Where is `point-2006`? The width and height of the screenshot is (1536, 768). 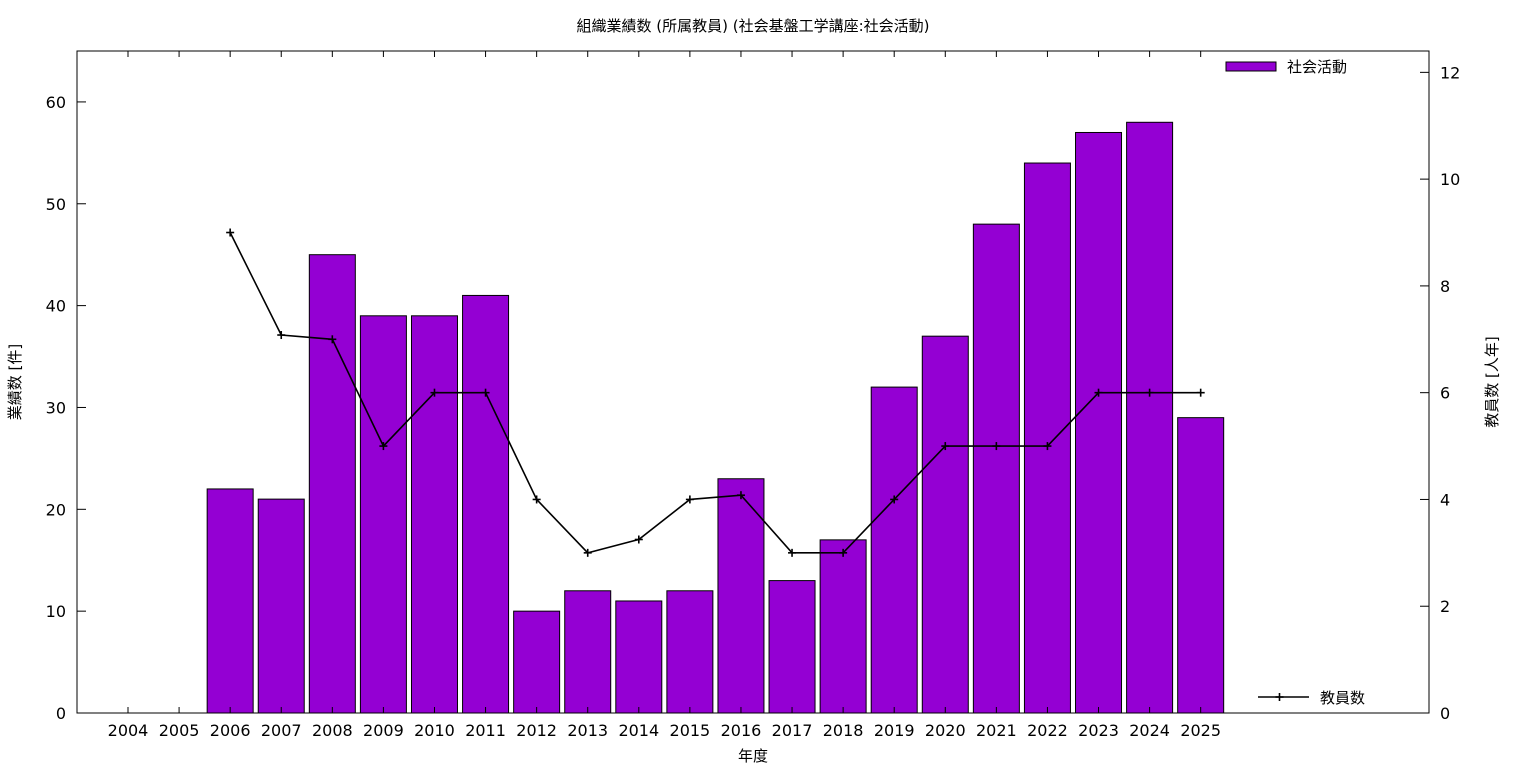 point-2006 is located at coordinates (230, 232).